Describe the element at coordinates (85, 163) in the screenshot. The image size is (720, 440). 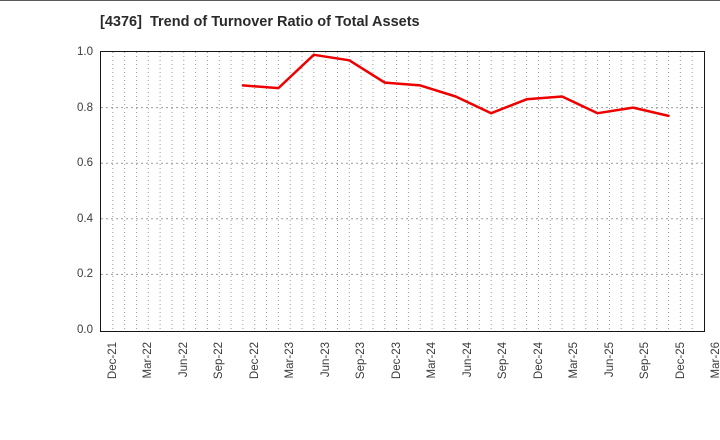
I see `y-tick-label: 0.6` at that location.